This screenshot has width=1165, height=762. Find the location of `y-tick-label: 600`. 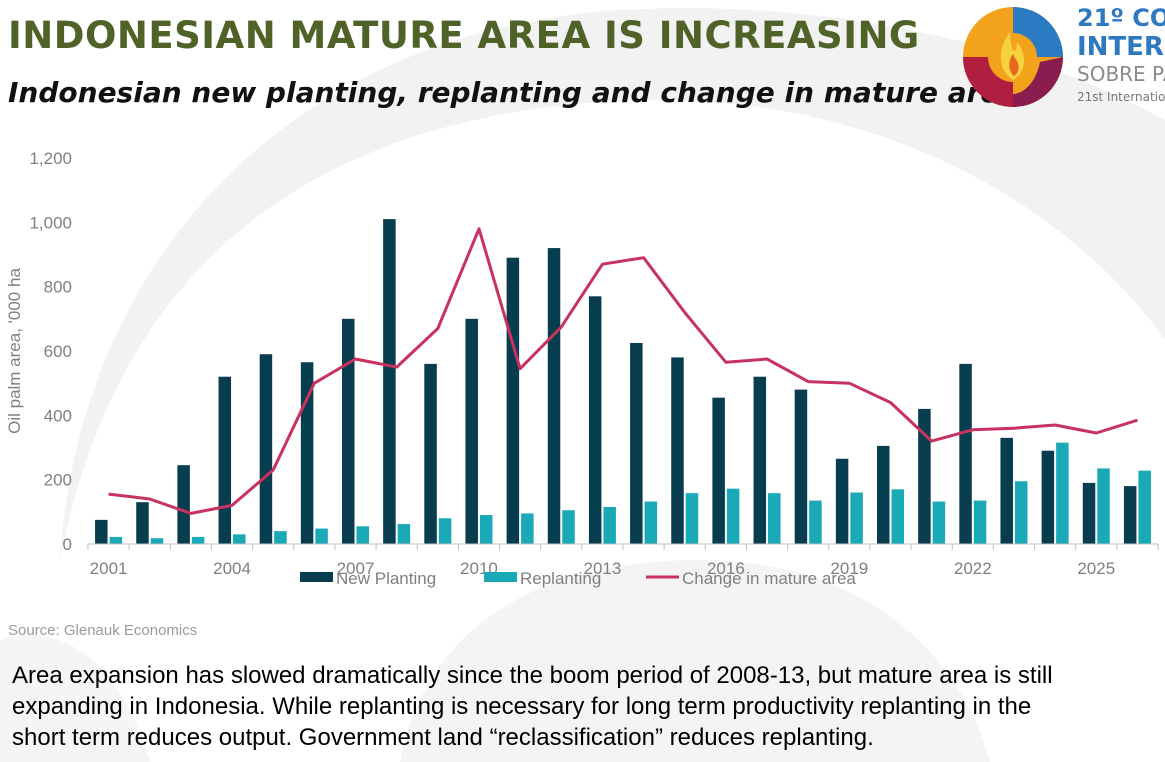

y-tick-label: 600 is located at coordinates (58, 351).